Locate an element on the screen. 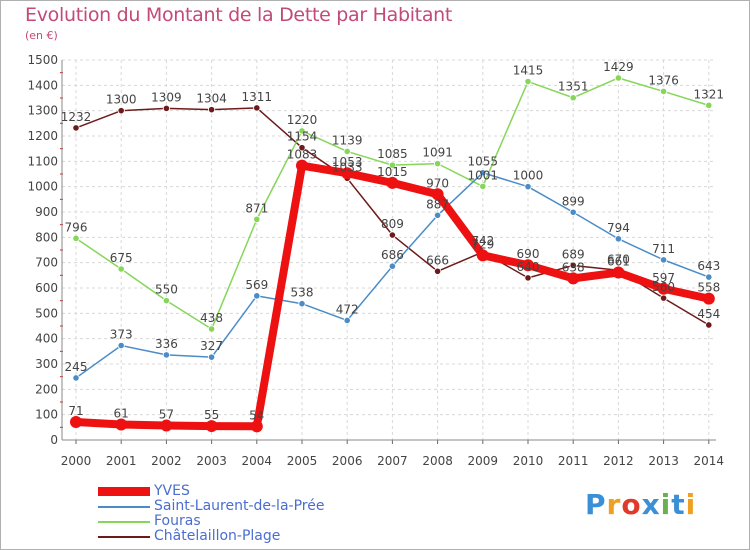 The width and height of the screenshot is (750, 550). data-label-saint-laurent: 1055 is located at coordinates (483, 162).